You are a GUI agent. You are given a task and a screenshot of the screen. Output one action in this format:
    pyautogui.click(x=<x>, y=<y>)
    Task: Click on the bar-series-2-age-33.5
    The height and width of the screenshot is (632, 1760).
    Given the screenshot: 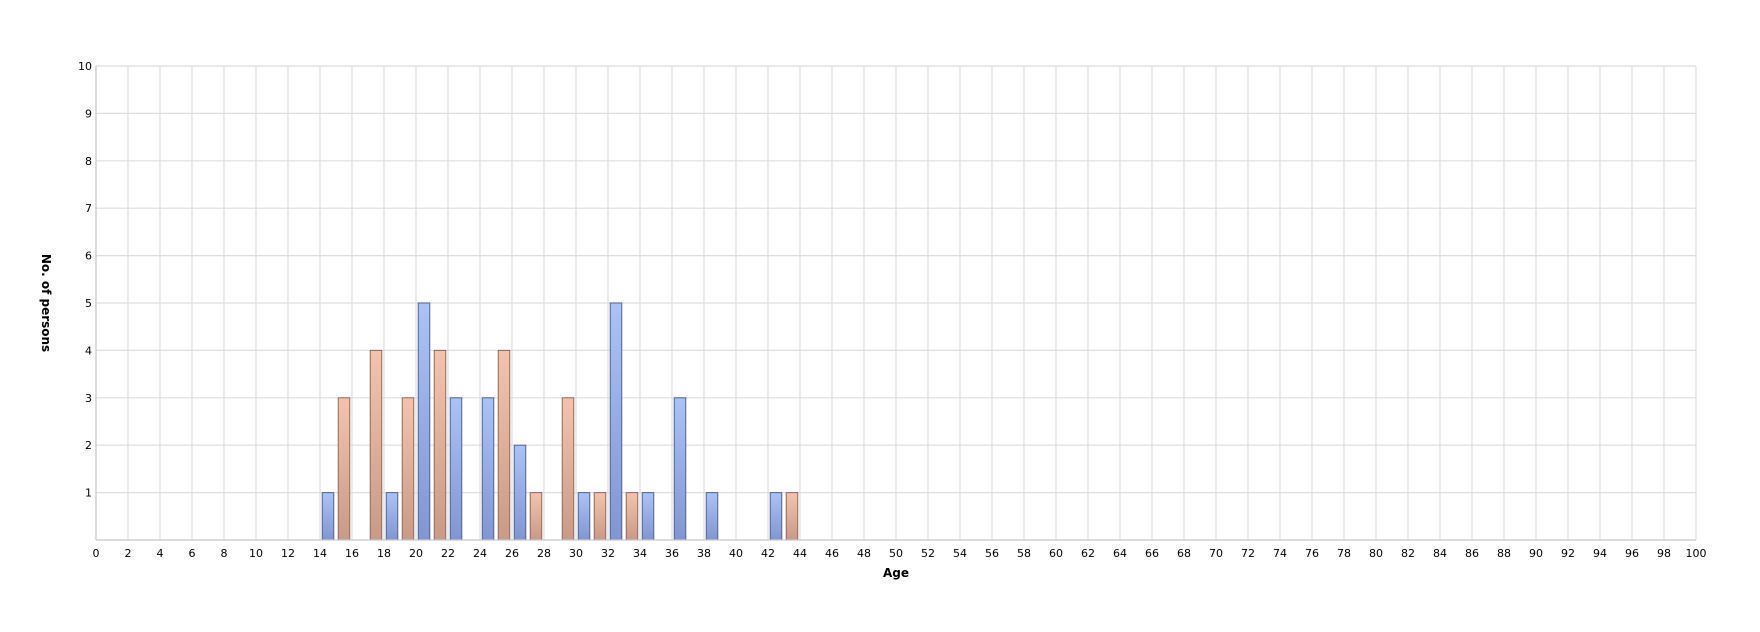 What is the action you would take?
    pyautogui.click(x=632, y=516)
    